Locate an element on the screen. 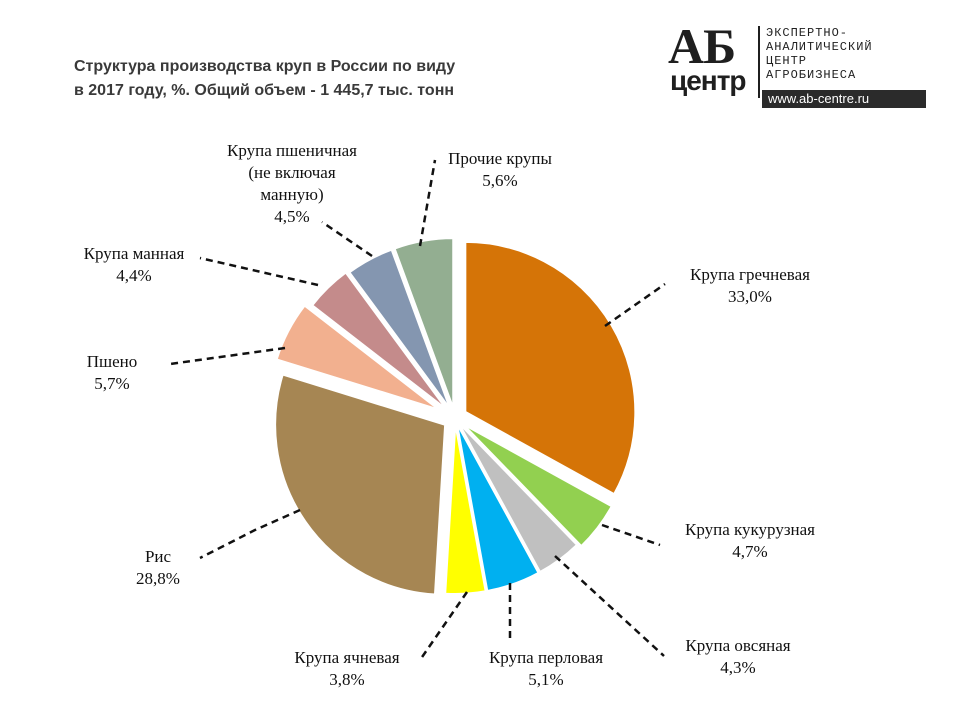 The height and width of the screenshot is (720, 960). slice-value-label: 5,1% is located at coordinates (545, 679).